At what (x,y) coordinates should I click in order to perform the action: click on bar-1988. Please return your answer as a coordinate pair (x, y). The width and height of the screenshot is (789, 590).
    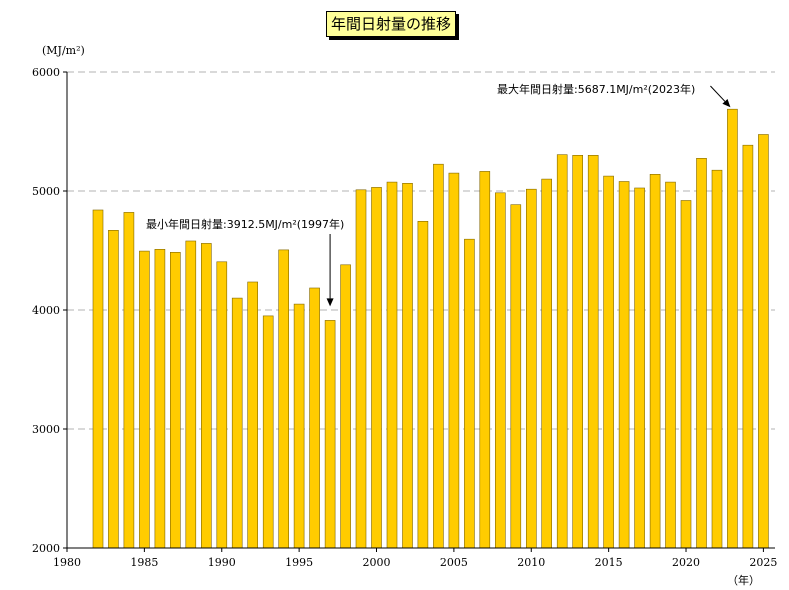
    Looking at the image, I should click on (191, 394).